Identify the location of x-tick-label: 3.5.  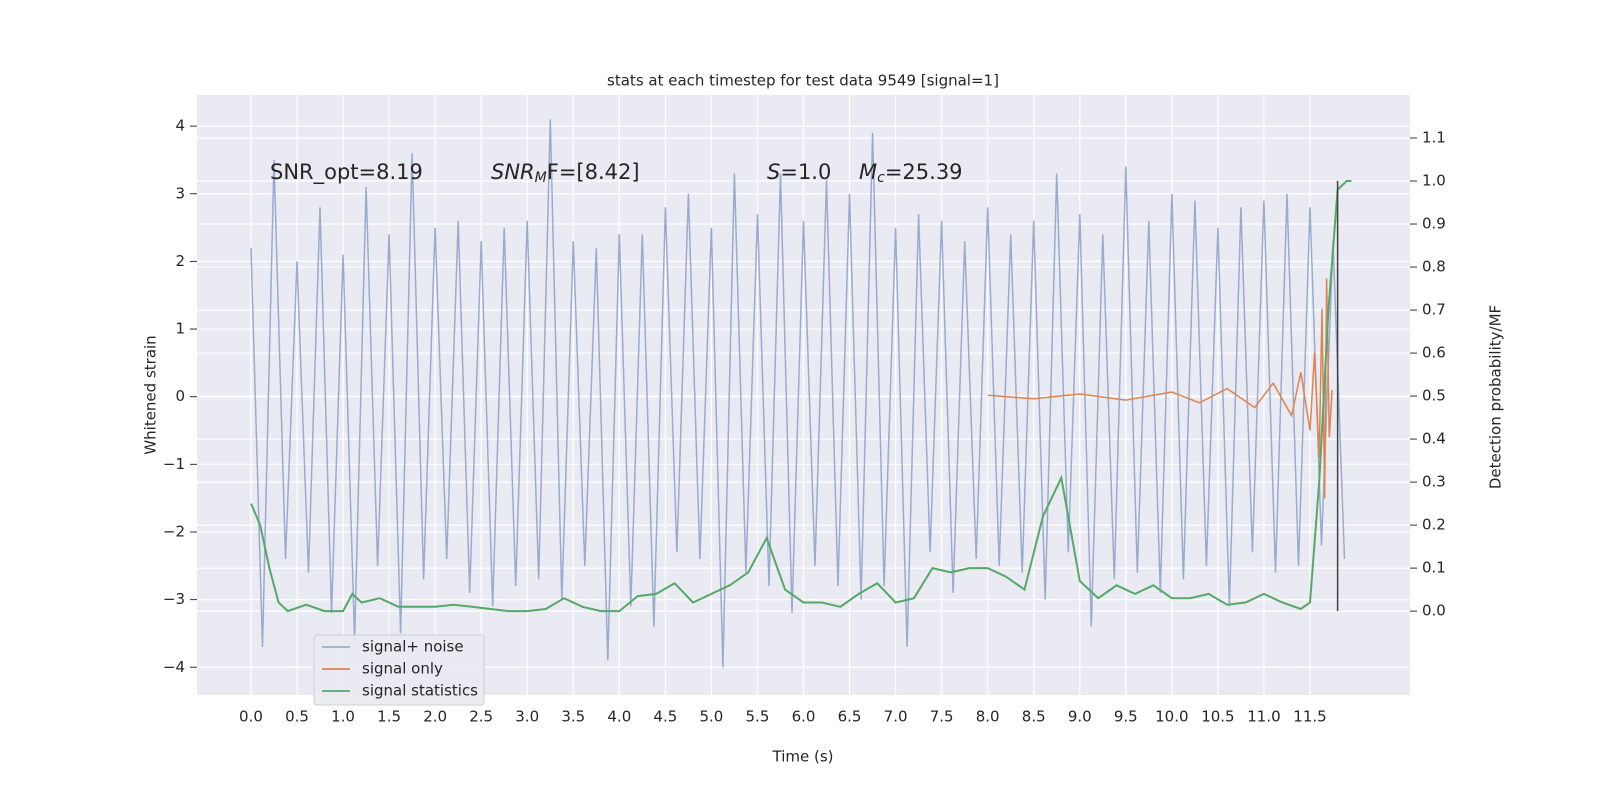
(573, 717).